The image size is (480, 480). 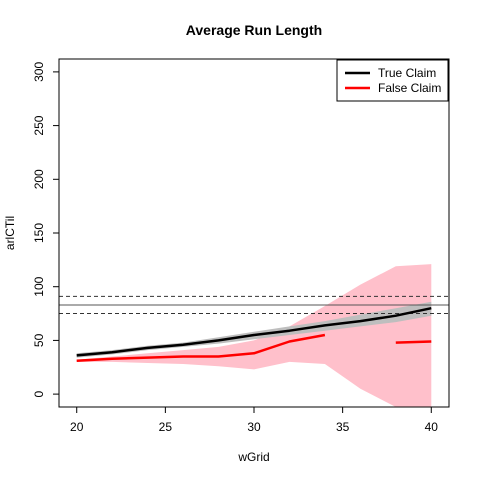 What do you see at coordinates (10, 233) in the screenshot?
I see `y-axis-label: arlCTil` at bounding box center [10, 233].